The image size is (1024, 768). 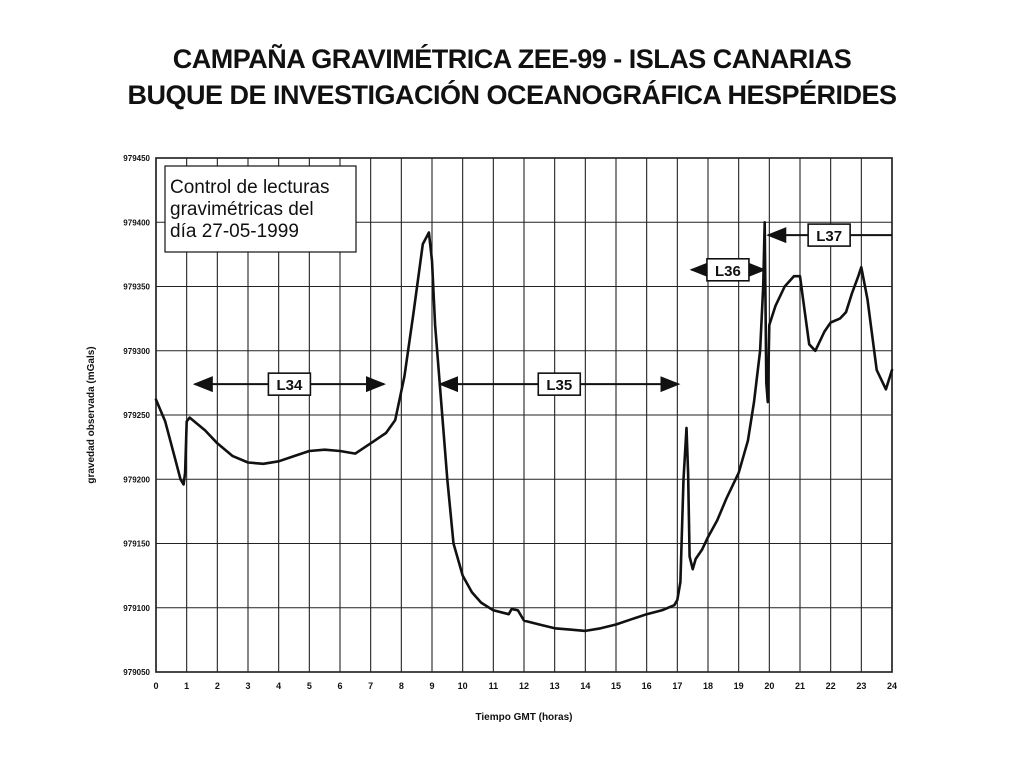 I want to click on segment-l35: L35, so click(x=559, y=384).